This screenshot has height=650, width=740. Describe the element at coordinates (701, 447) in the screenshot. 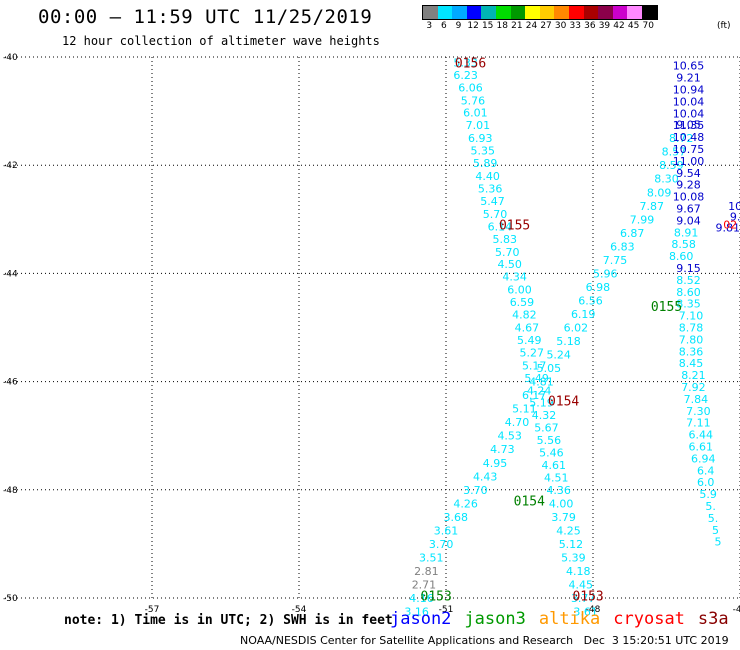

I see `wave-height-value: 6.61` at that location.